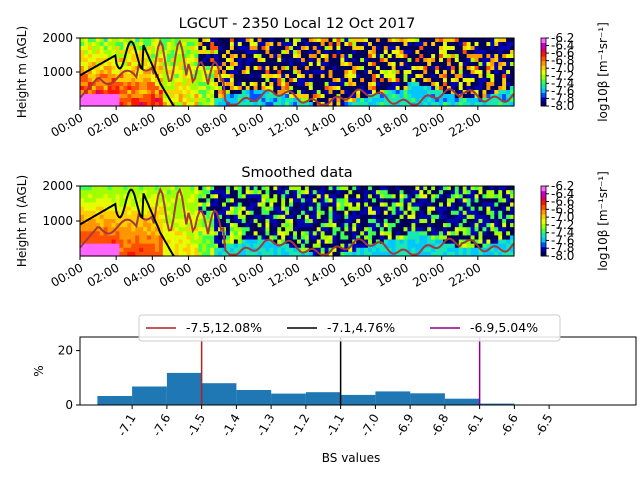  I want to click on histogram-bar, so click(462, 401).